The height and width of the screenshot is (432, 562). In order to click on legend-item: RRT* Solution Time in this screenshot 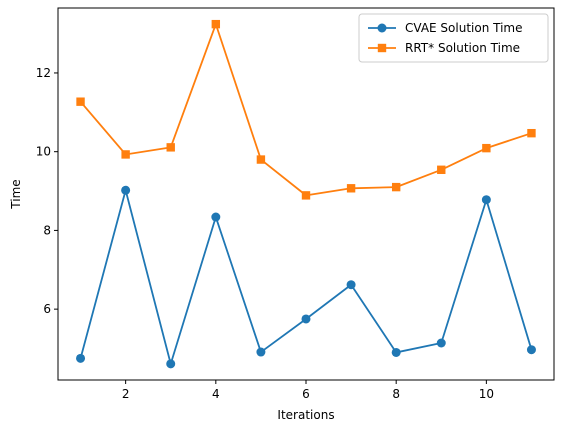, I will do `click(444, 48)`.